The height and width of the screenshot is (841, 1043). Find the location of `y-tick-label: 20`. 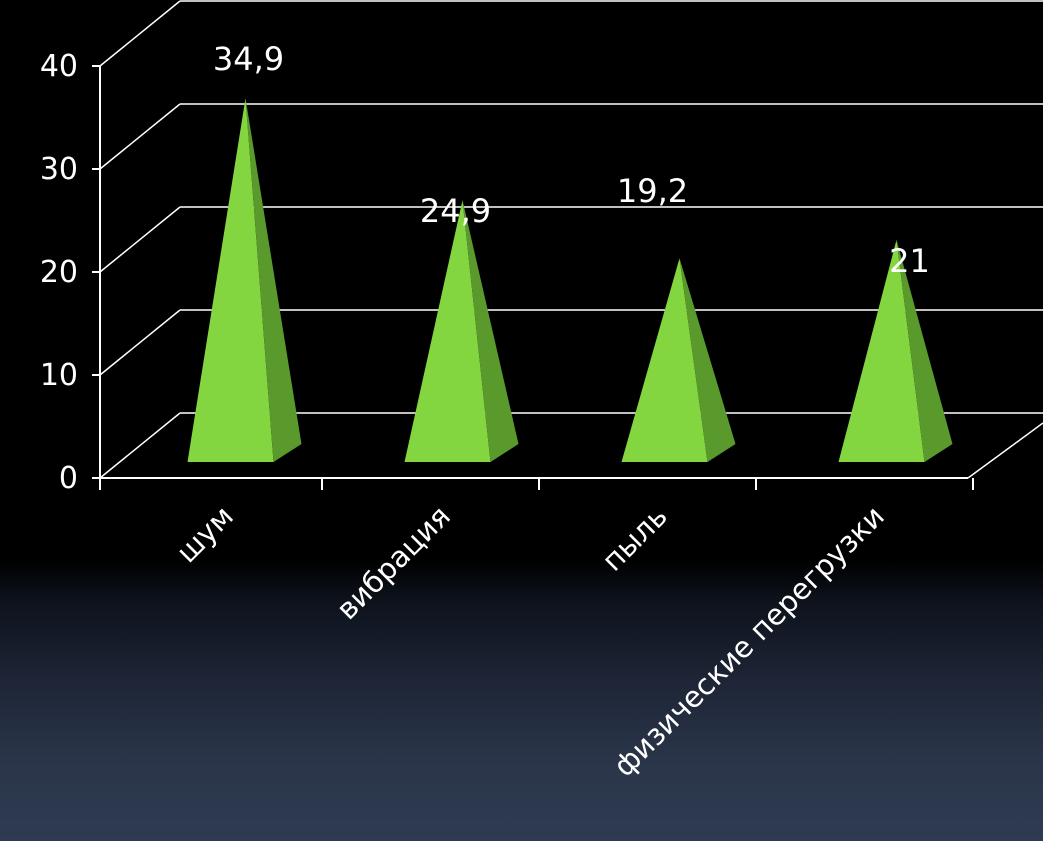

y-tick-label: 20 is located at coordinates (59, 272).